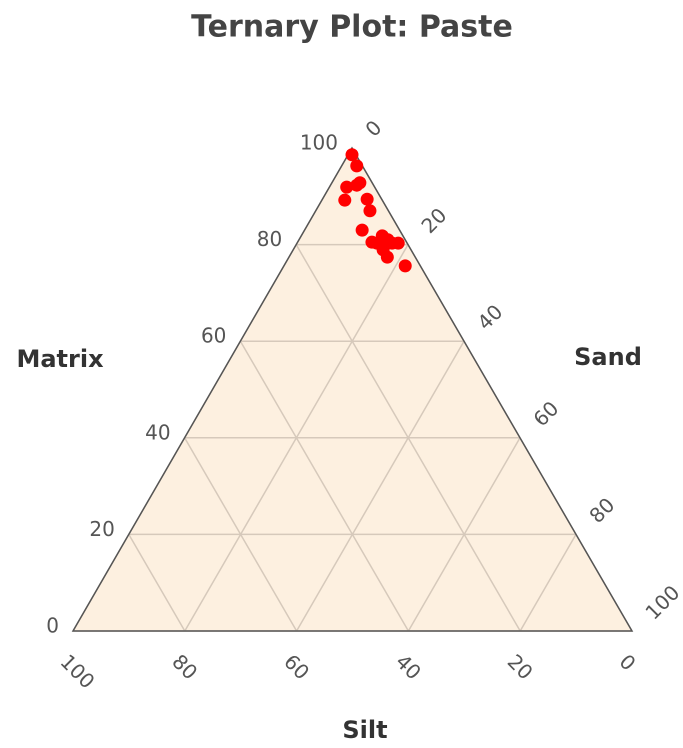  Describe the element at coordinates (269, 239) in the screenshot. I see `a-tick-label: 80` at that location.